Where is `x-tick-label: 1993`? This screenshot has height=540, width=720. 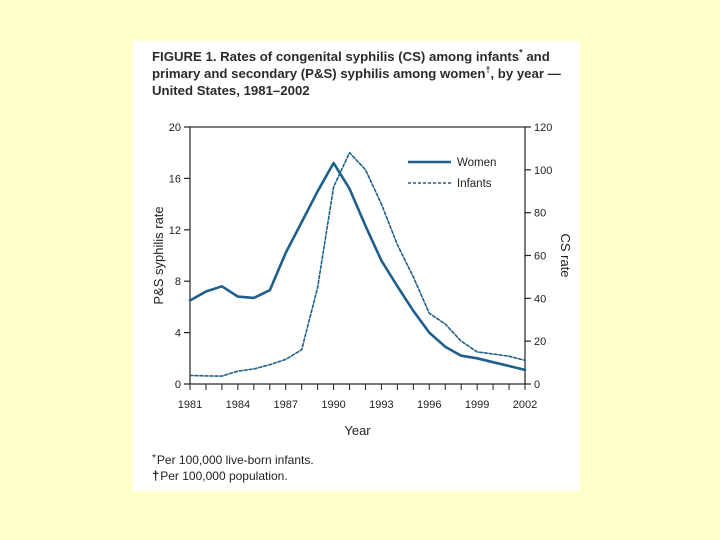 x-tick-label: 1993 is located at coordinates (381, 405).